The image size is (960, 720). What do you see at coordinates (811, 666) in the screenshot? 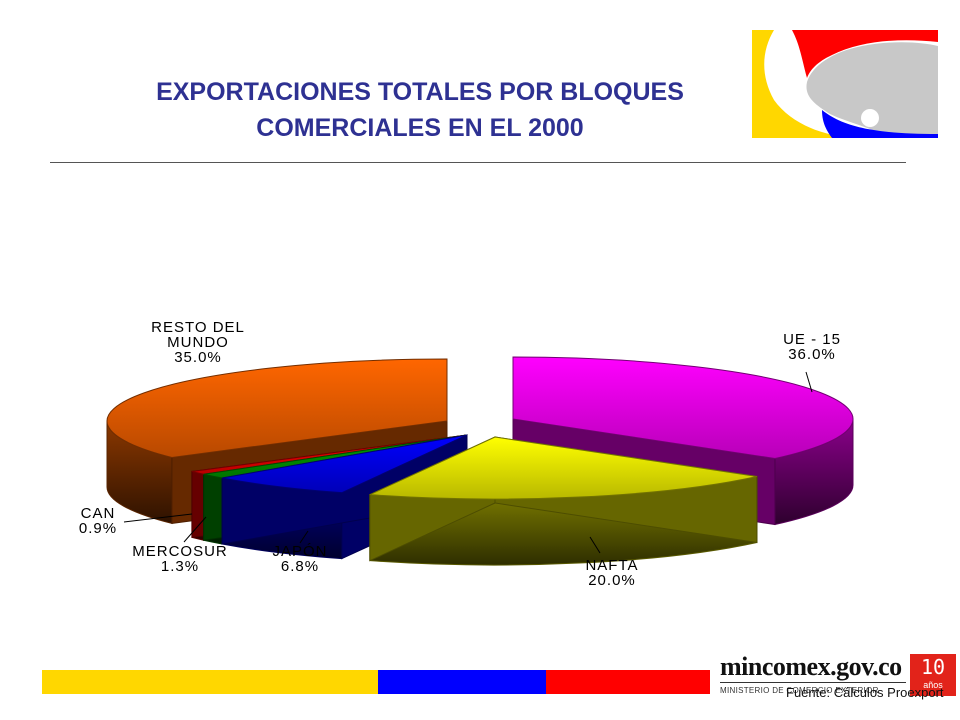
I see `brand-name: mincomex.gov.co` at bounding box center [811, 666].